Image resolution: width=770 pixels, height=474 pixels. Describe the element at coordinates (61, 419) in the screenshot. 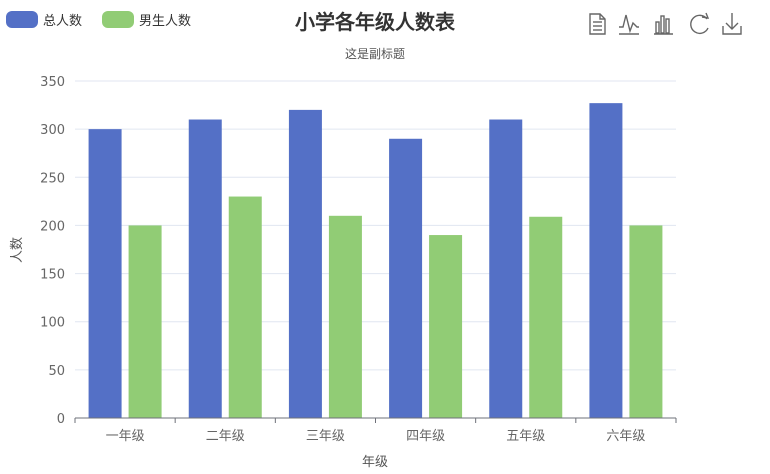

I see `y-tick-label: 0` at that location.